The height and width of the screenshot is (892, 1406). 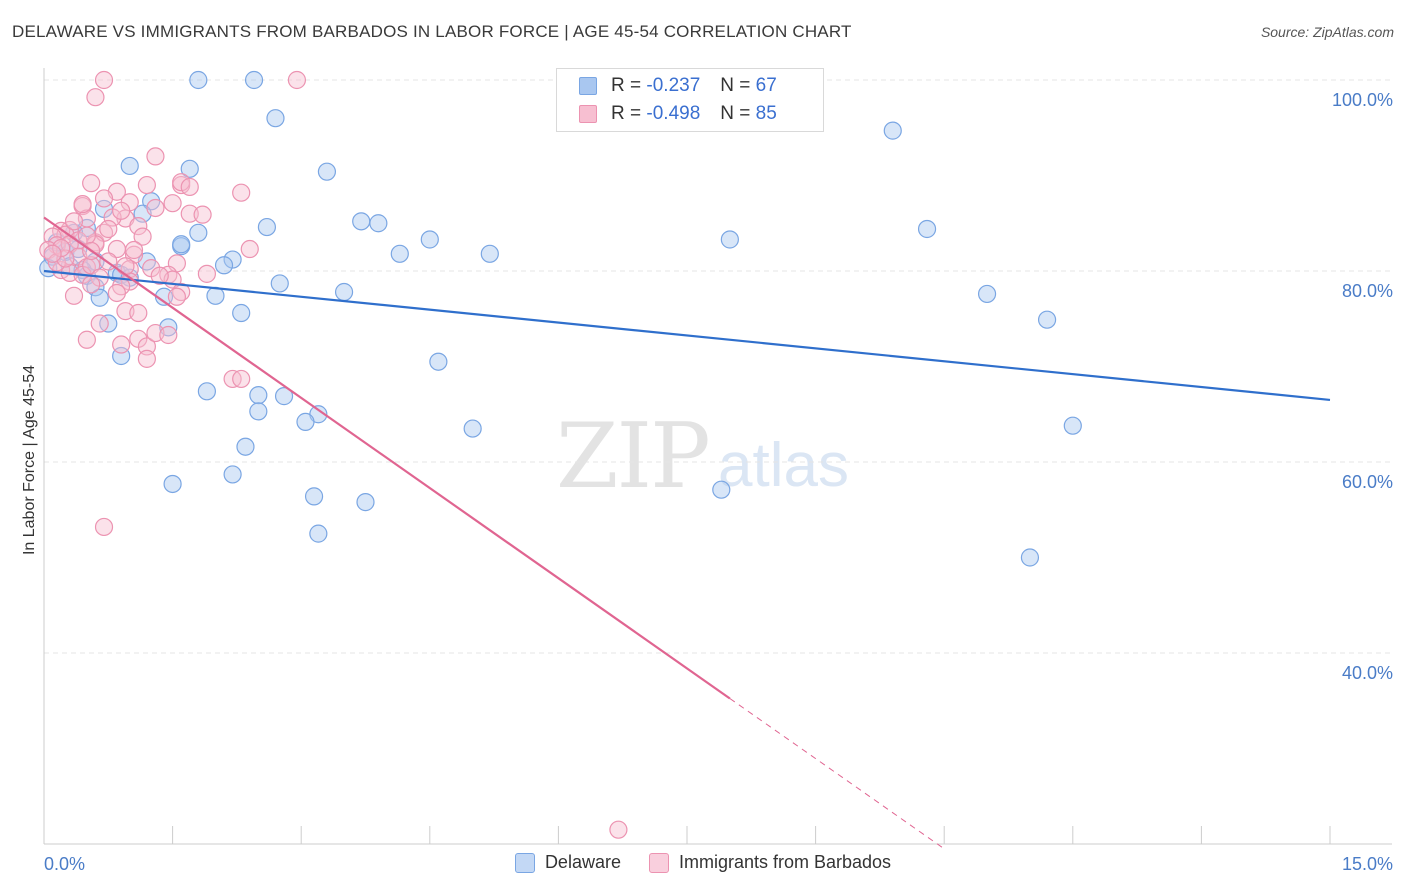 What do you see at coordinates (582, 862) in the screenshot?
I see `bottom-legend-label-delaware: Delaware` at bounding box center [582, 862].